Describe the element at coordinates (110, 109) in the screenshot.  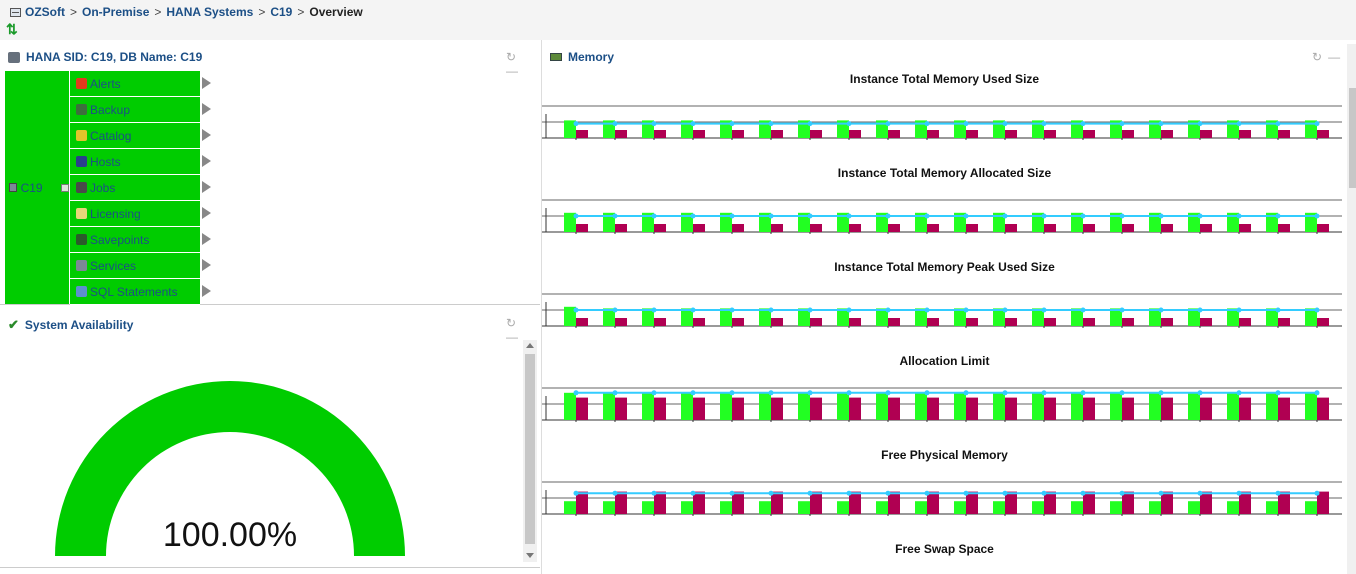
I see `tree-item-label: Backup` at that location.